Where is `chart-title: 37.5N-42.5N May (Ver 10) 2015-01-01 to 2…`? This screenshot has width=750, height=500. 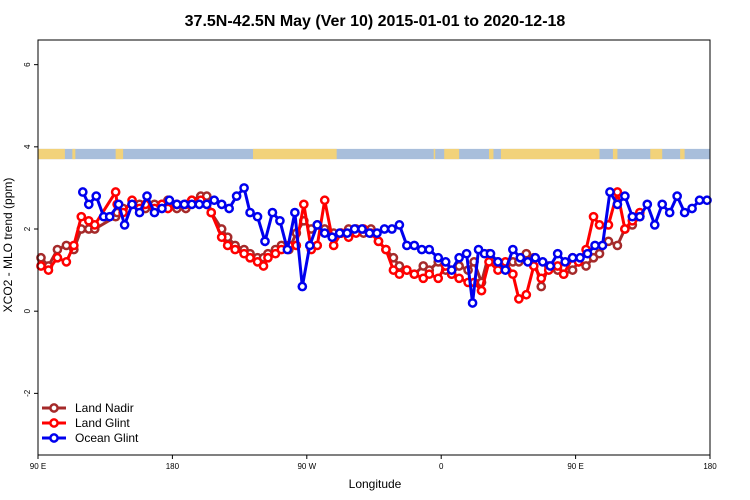
chart-title: 37.5N-42.5N May (Ver 10) 2015-01-01 to 2… is located at coordinates (375, 21).